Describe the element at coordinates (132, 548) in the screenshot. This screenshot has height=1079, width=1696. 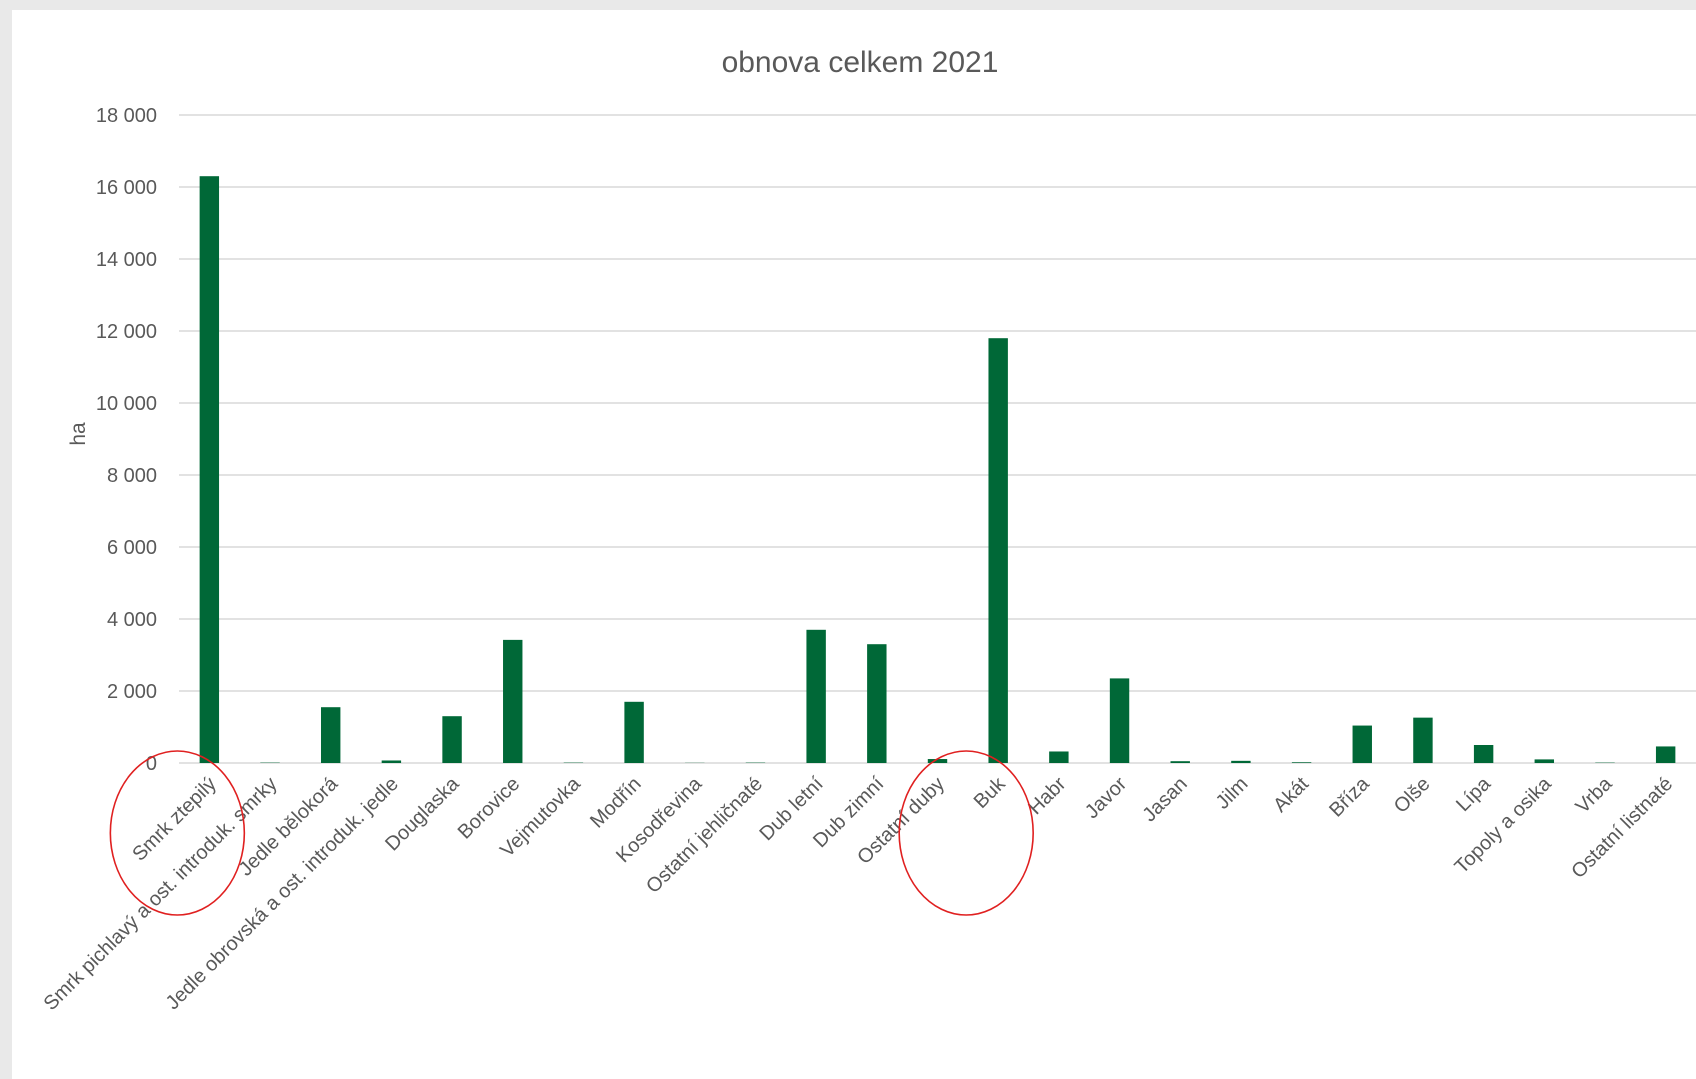
I see `y-tick-label: 6 000` at that location.